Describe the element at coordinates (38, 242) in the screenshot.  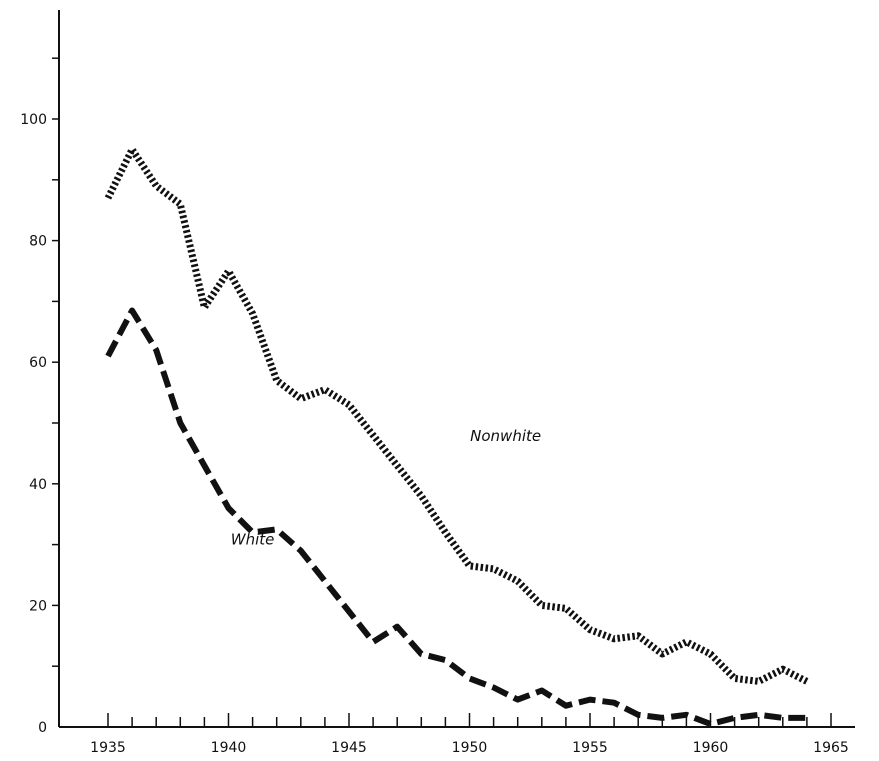
I see `y-tick-label: 80` at that location.